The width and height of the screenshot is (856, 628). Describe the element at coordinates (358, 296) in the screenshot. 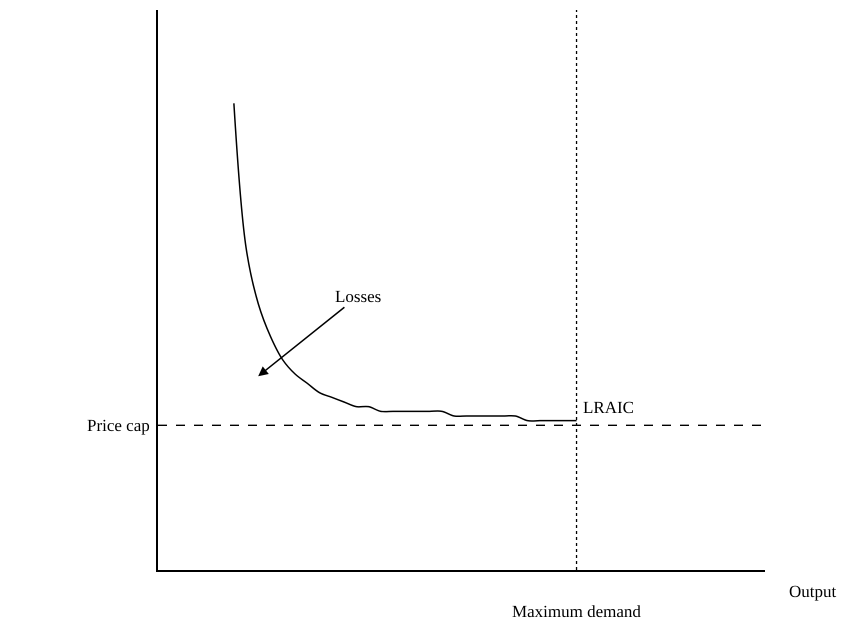

I see `annotation: Losses` at that location.